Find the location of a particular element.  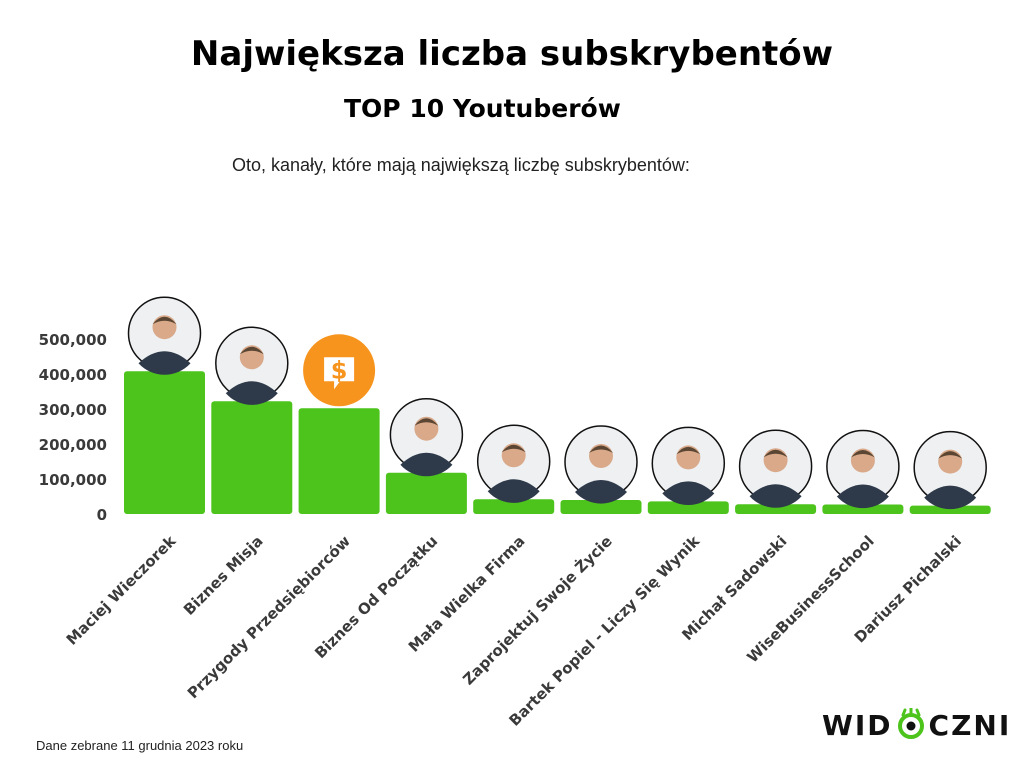

y-tick-label: 200,000 is located at coordinates (73, 445).